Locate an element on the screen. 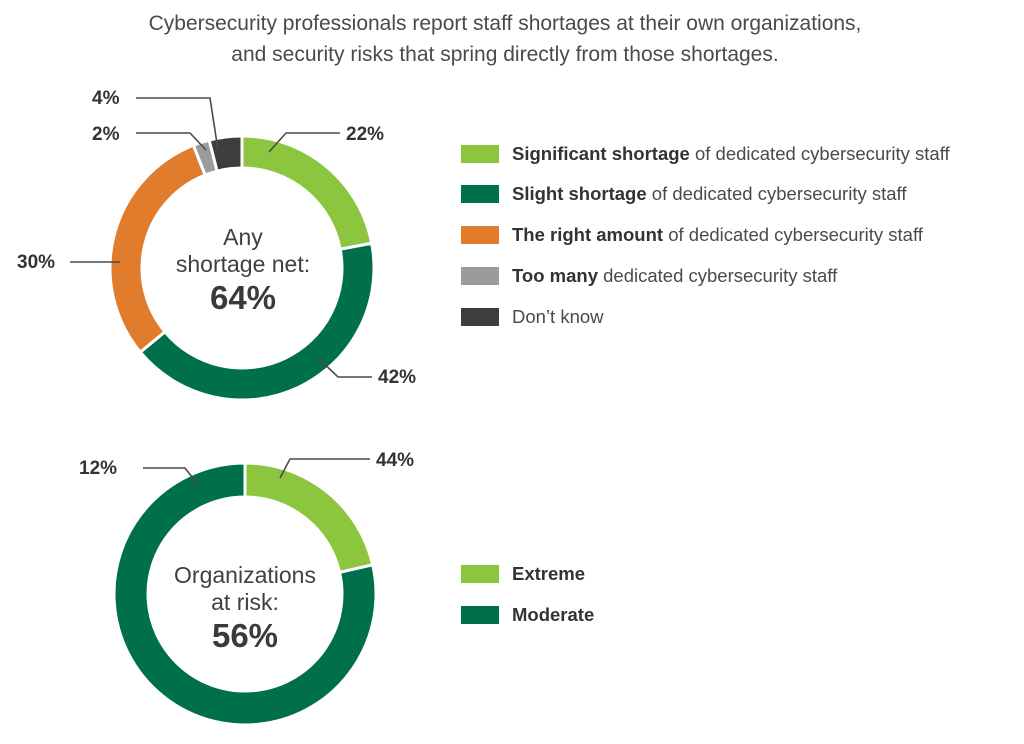  donut2-center: Organizations at risk: 56% is located at coordinates (245, 609).